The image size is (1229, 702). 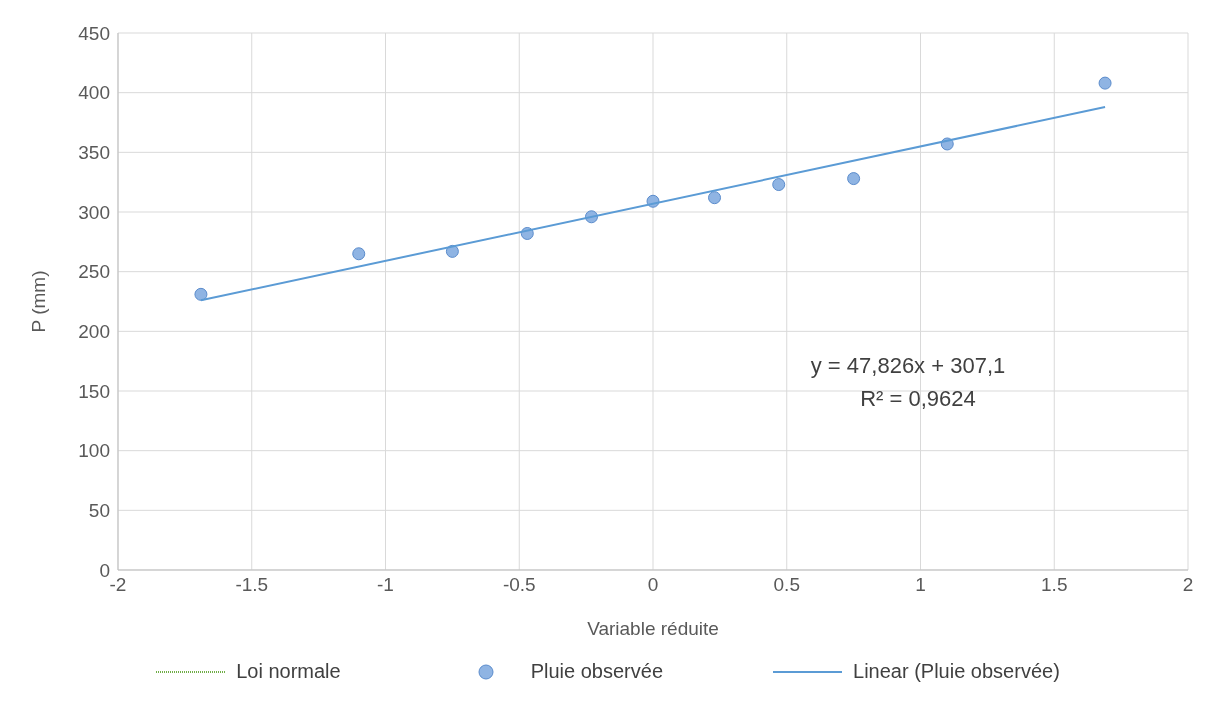 I want to click on x-tick-label: -1.5, so click(x=252, y=585).